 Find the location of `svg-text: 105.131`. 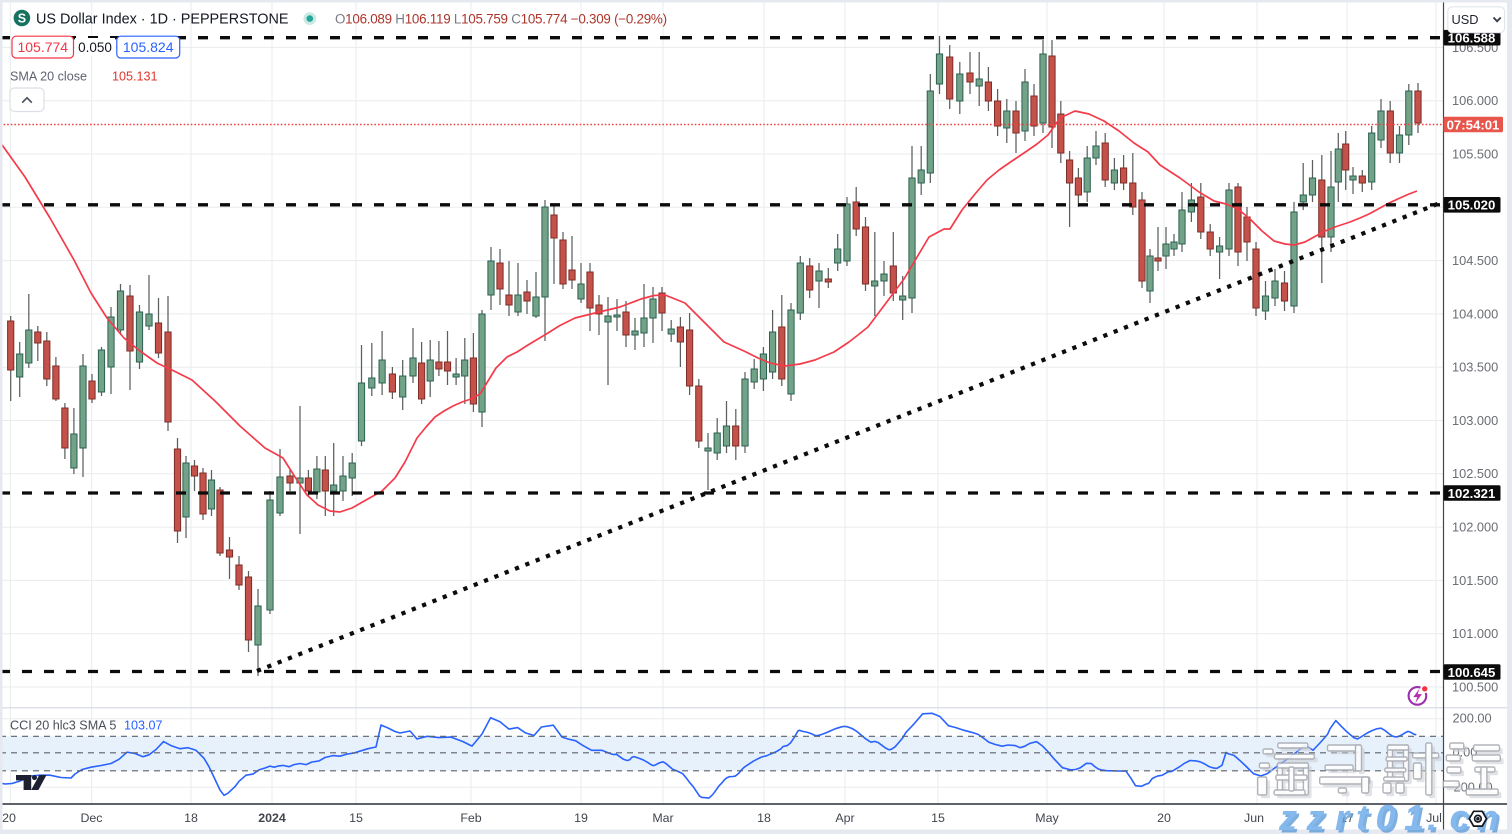

svg-text: 105.131 is located at coordinates (135, 76).